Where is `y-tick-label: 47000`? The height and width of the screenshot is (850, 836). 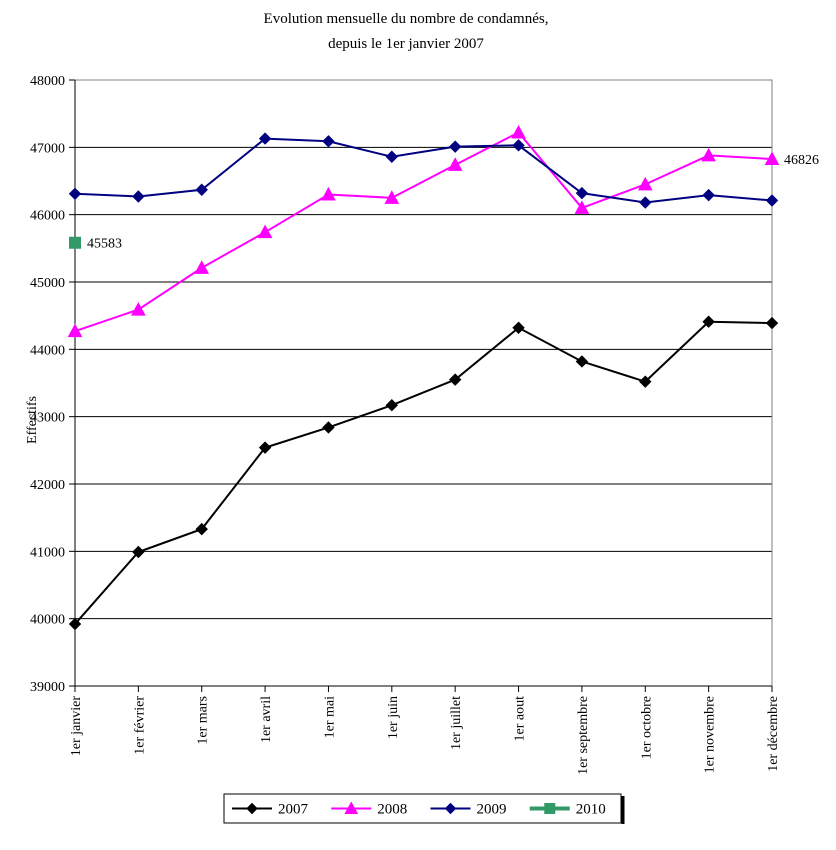
y-tick-label: 47000 is located at coordinates (47, 148).